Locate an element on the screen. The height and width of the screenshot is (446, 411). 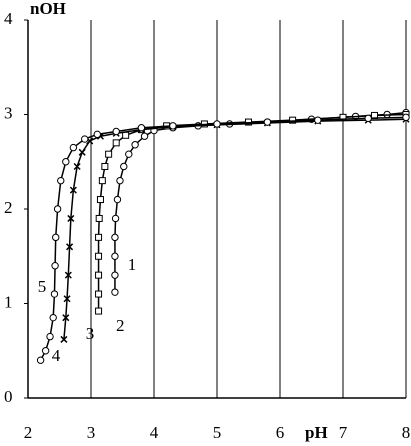
series-label: 4 is located at coordinates (56, 355).